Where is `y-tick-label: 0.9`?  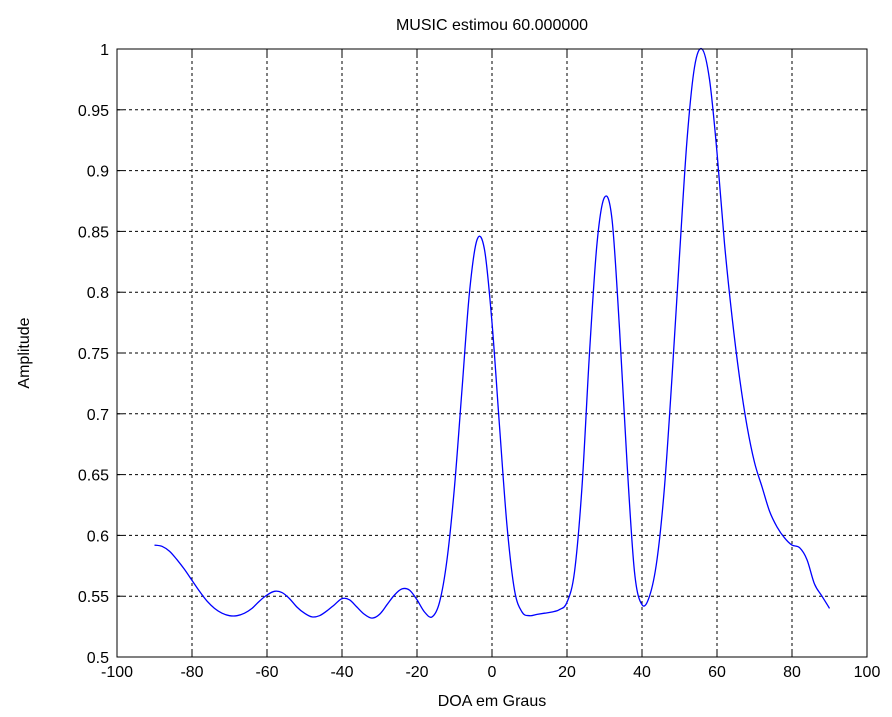 y-tick-label: 0.9 is located at coordinates (98, 172).